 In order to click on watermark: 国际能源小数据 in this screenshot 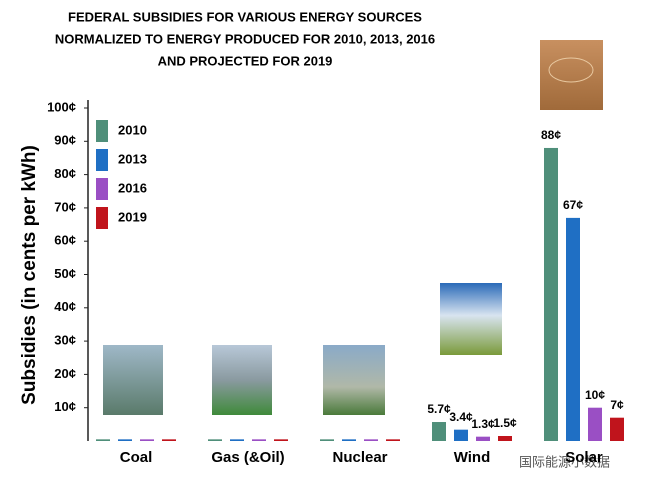, I will do `click(564, 461)`.